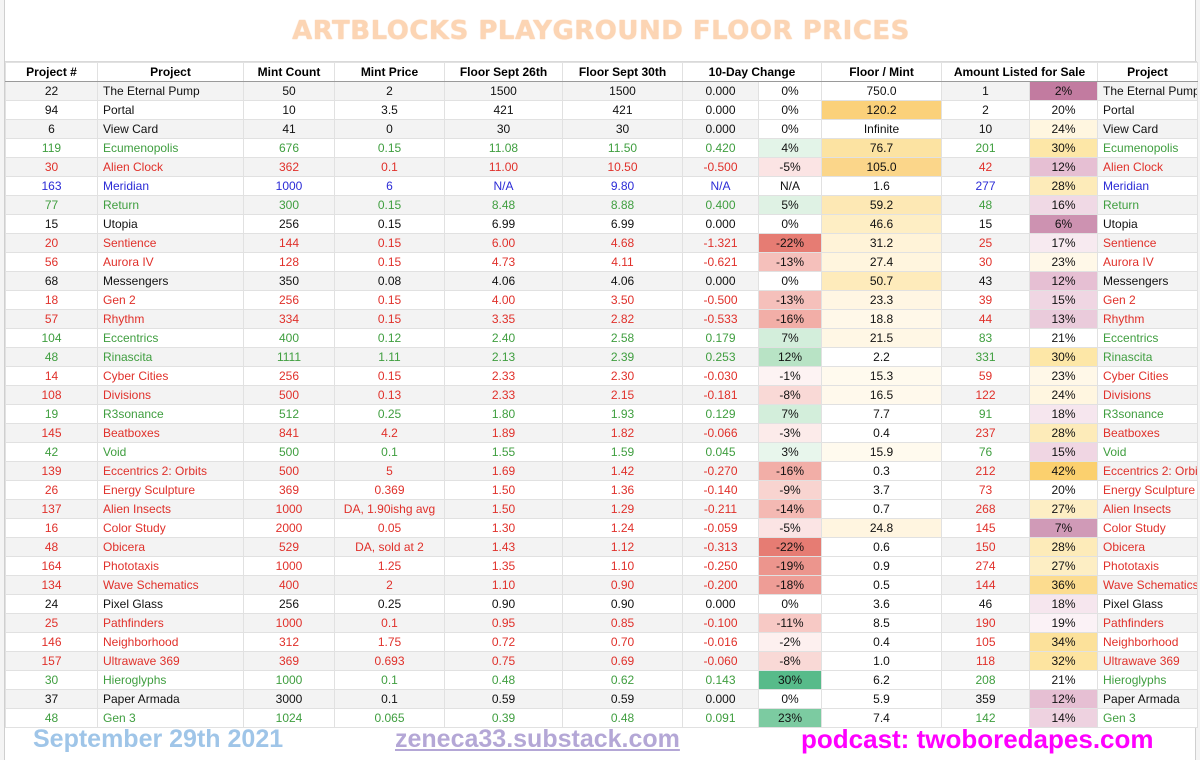  Describe the element at coordinates (882, 72) in the screenshot. I see `col-header-floor-mint: Floor / Mint` at that location.